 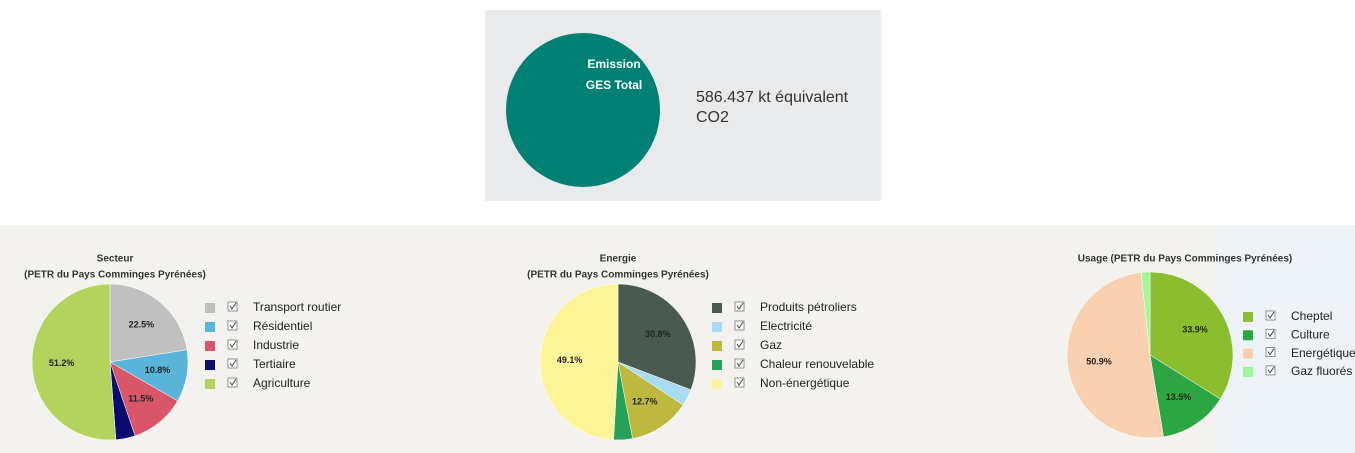 I want to click on legend-label: Tertiaire, so click(x=274, y=364).